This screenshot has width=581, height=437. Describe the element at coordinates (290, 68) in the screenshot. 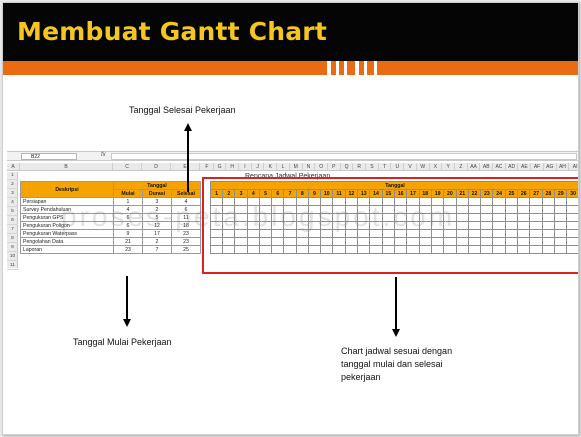

I see `orange-band` at that location.